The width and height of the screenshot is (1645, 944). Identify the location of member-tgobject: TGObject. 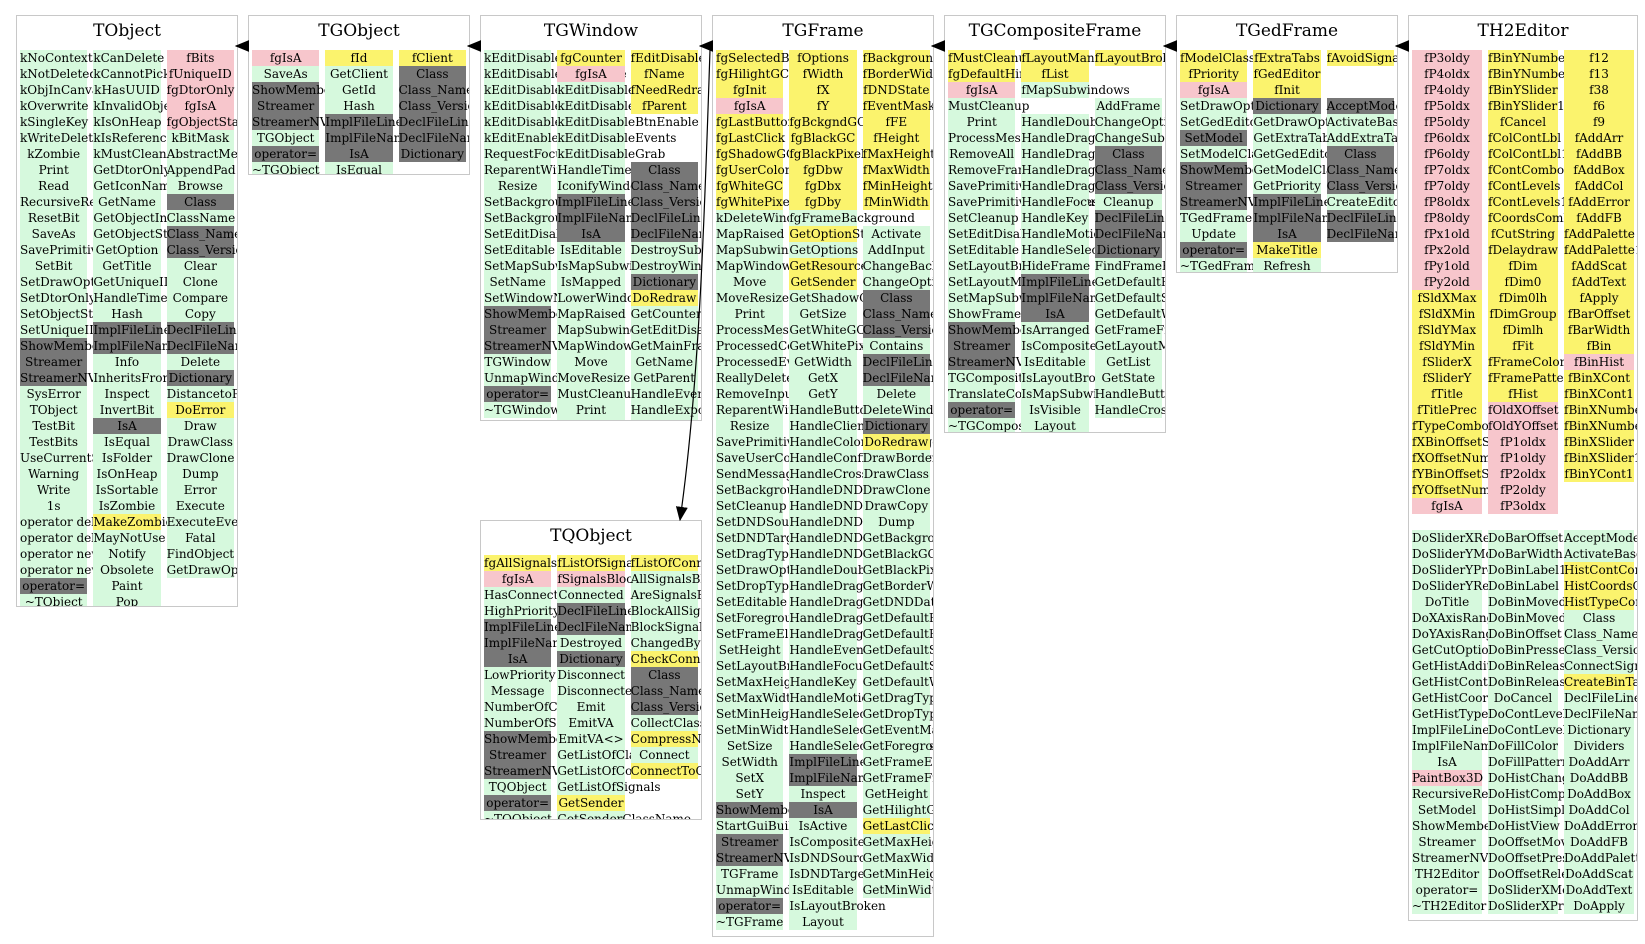
(286, 138).